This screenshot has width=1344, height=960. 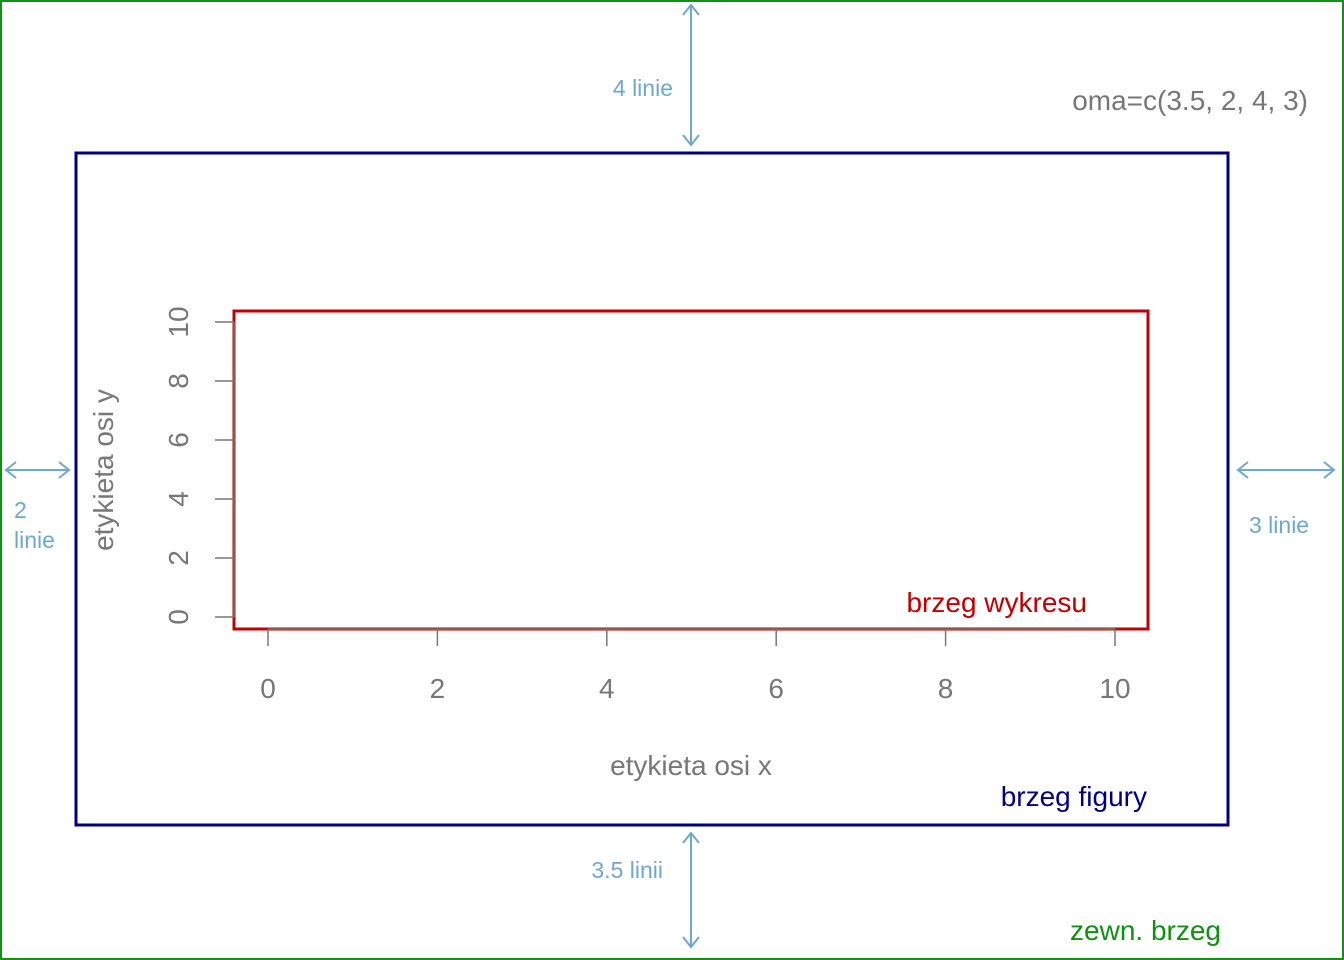 I want to click on x-tick-label: 8, so click(x=946, y=688).